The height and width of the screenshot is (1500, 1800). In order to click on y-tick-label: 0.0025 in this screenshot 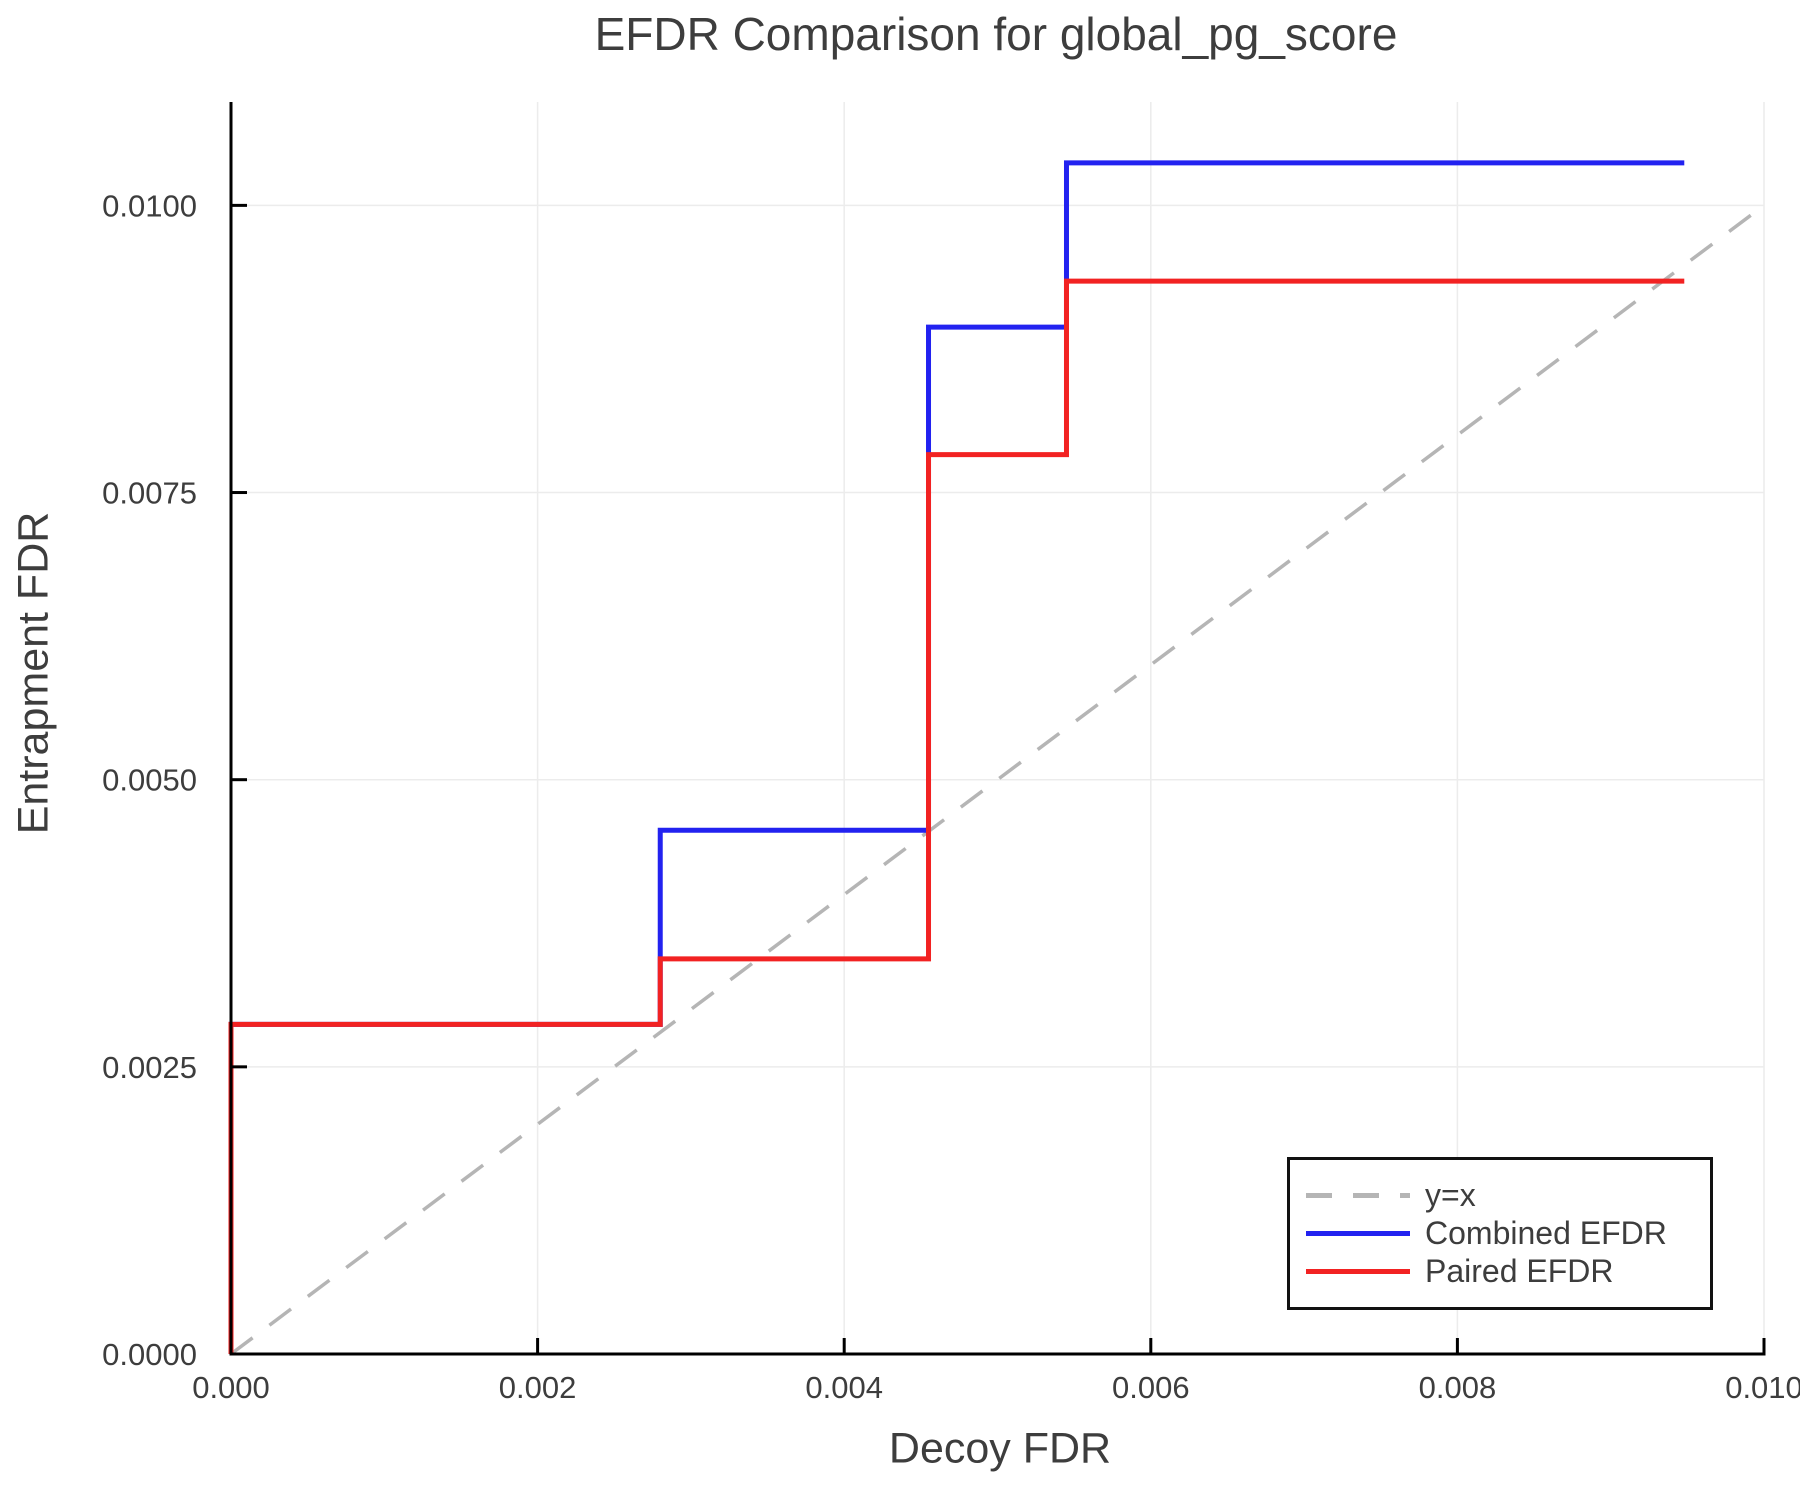, I will do `click(149, 1067)`.